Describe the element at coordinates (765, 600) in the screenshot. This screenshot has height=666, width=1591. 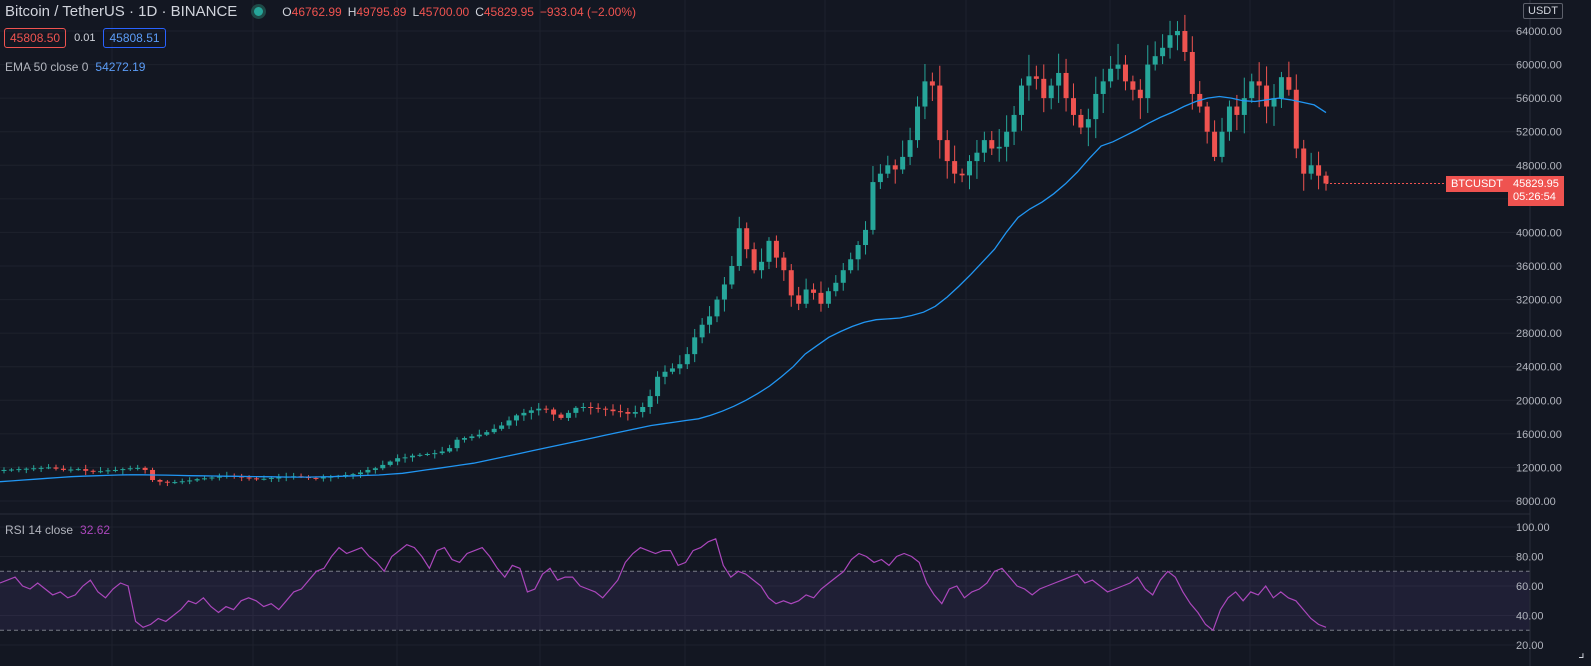
I see `rsi-band` at that location.